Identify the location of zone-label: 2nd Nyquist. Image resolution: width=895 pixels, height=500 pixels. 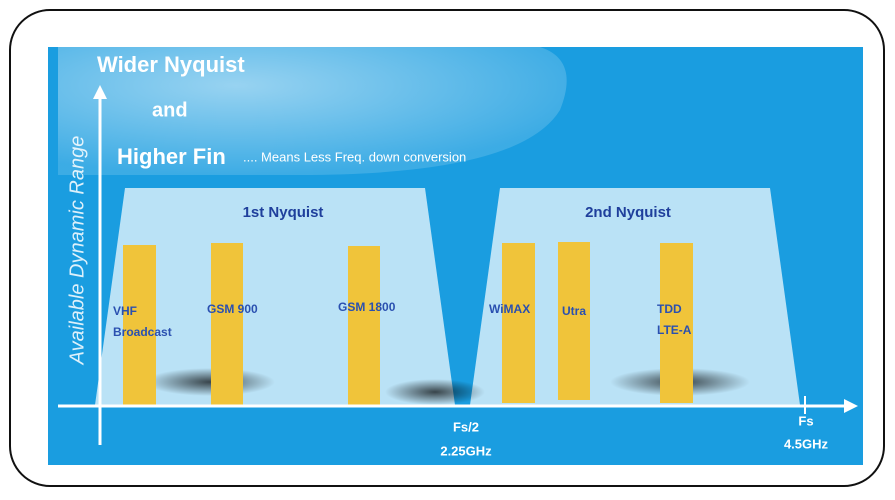
(628, 212).